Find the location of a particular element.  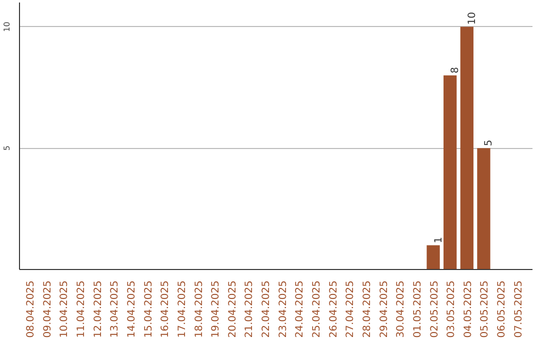

x-tick-label: 03.05.2025 is located at coordinates (452, 309).